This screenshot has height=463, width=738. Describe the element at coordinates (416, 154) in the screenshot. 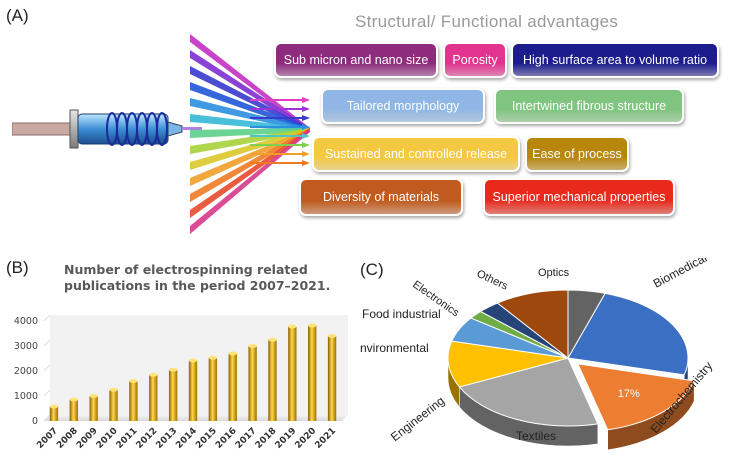

I see `advantage-label: Sustained and controlled release` at that location.